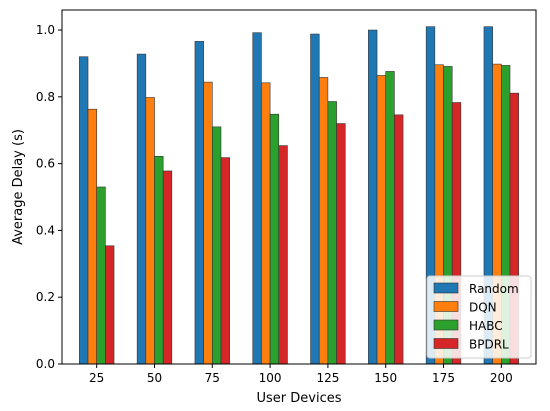 Image resolution: width=550 pixels, height=411 pixels. I want to click on x-axis-label: User Devices, so click(299, 398).